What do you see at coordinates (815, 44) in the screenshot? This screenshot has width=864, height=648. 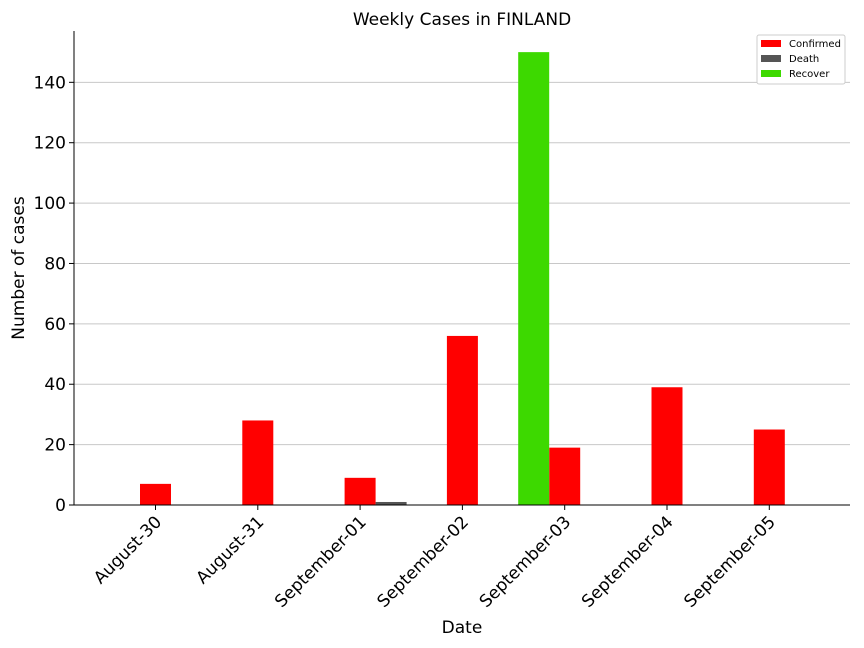 I see `legend-label-confirmed: Confirmed` at bounding box center [815, 44].